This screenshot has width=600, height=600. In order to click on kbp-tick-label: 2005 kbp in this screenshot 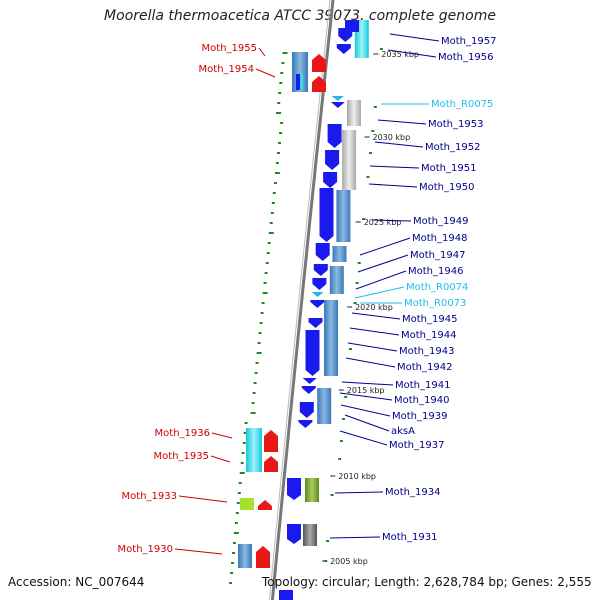, I will do `click(349, 561)`.